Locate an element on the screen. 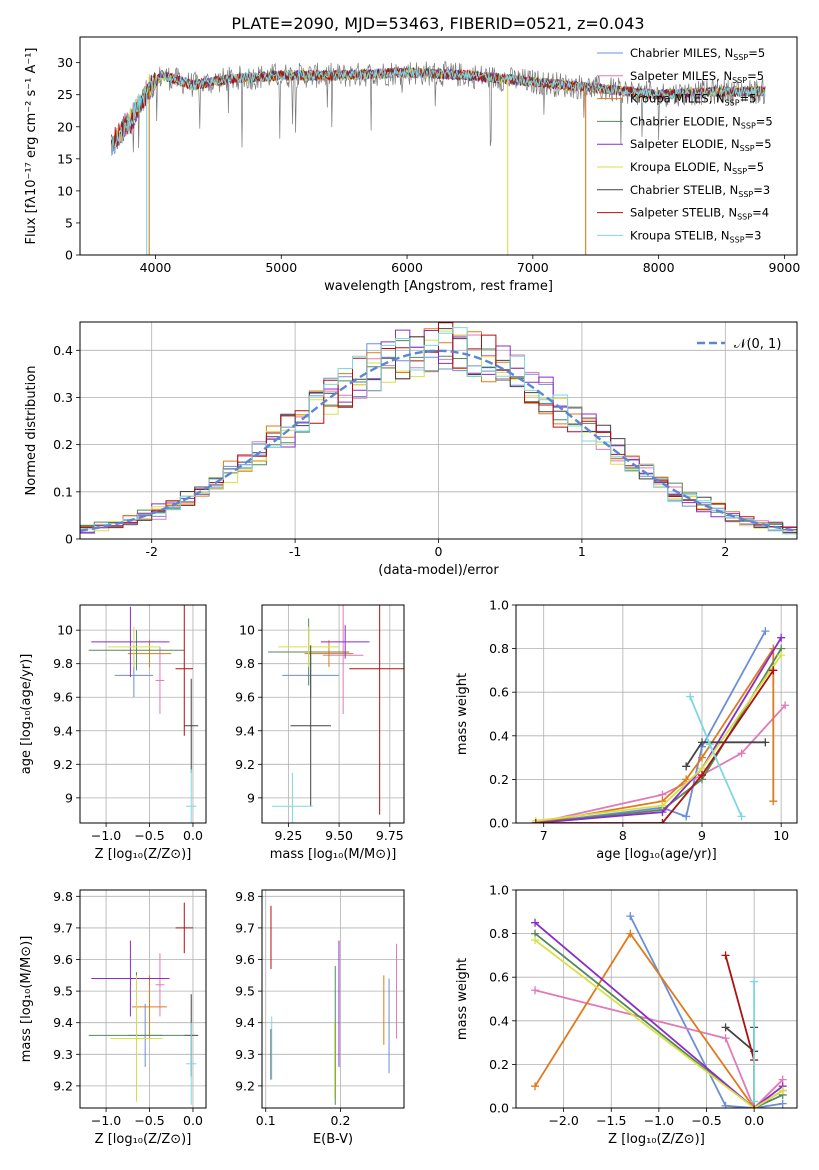 Image resolution: width=819 pixels, height=1170 pixels. y-tick-label: 10 is located at coordinates (65, 190).